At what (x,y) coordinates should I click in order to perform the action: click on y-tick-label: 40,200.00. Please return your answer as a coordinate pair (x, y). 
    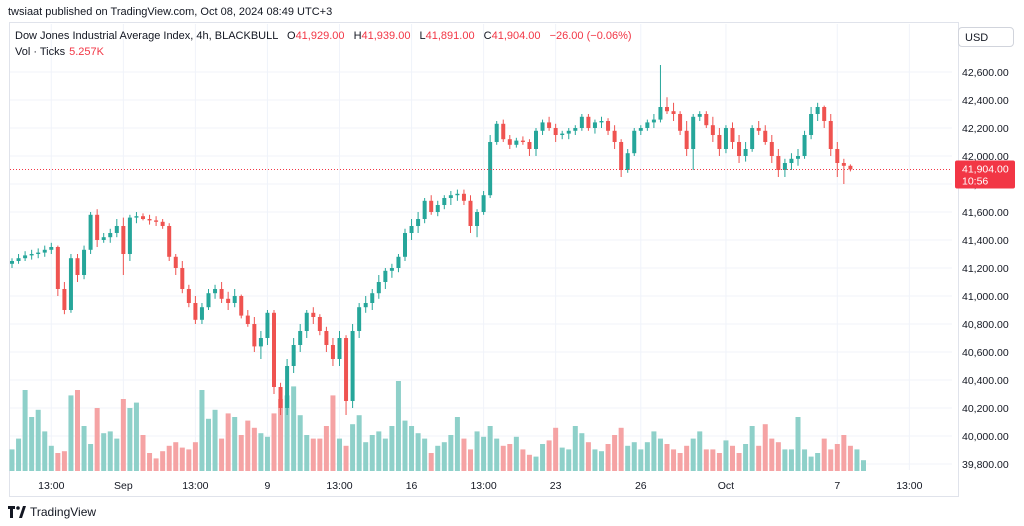
    Looking at the image, I should click on (985, 409).